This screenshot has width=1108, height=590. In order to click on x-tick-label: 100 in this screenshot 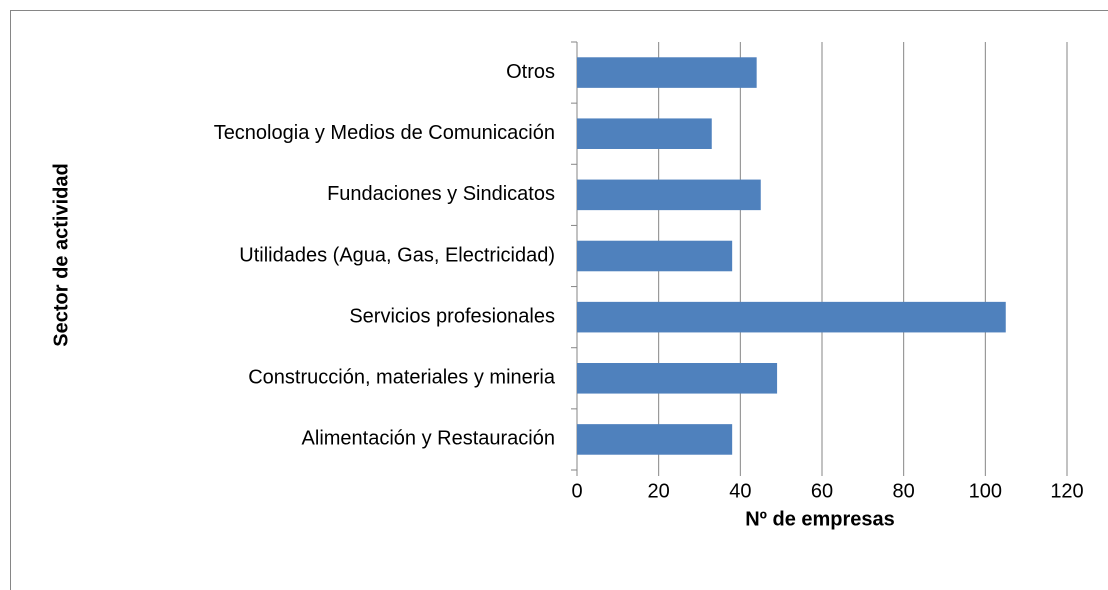, I will do `click(985, 491)`.